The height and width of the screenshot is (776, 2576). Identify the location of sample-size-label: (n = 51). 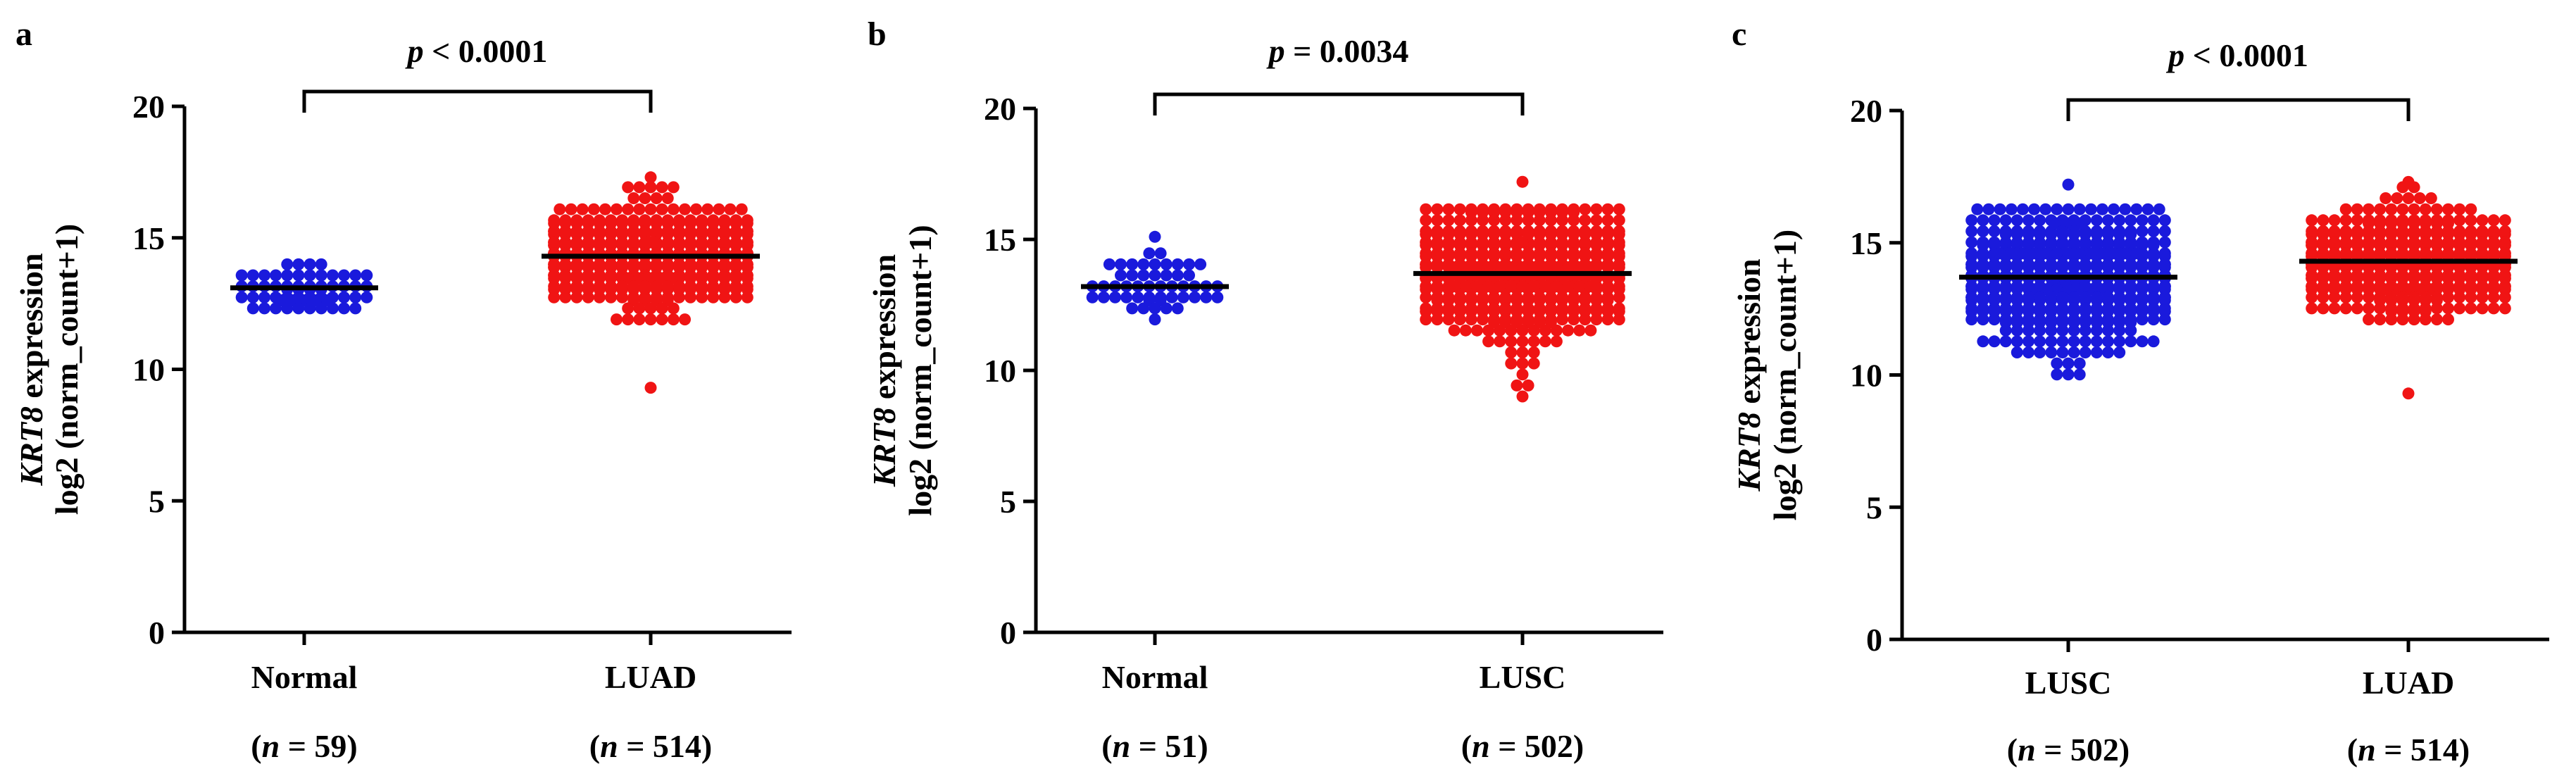
(1154, 746).